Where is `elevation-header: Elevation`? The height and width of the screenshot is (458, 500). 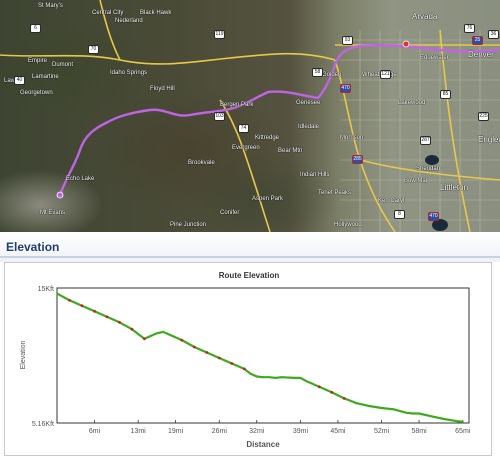 elevation-header: Elevation is located at coordinates (250, 247).